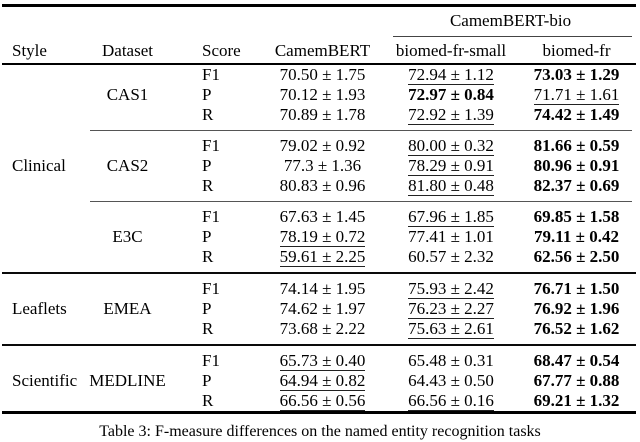 Image resolution: width=640 pixels, height=442 pixels. What do you see at coordinates (127, 308) in the screenshot?
I see `dataset-label: EMEA` at bounding box center [127, 308].